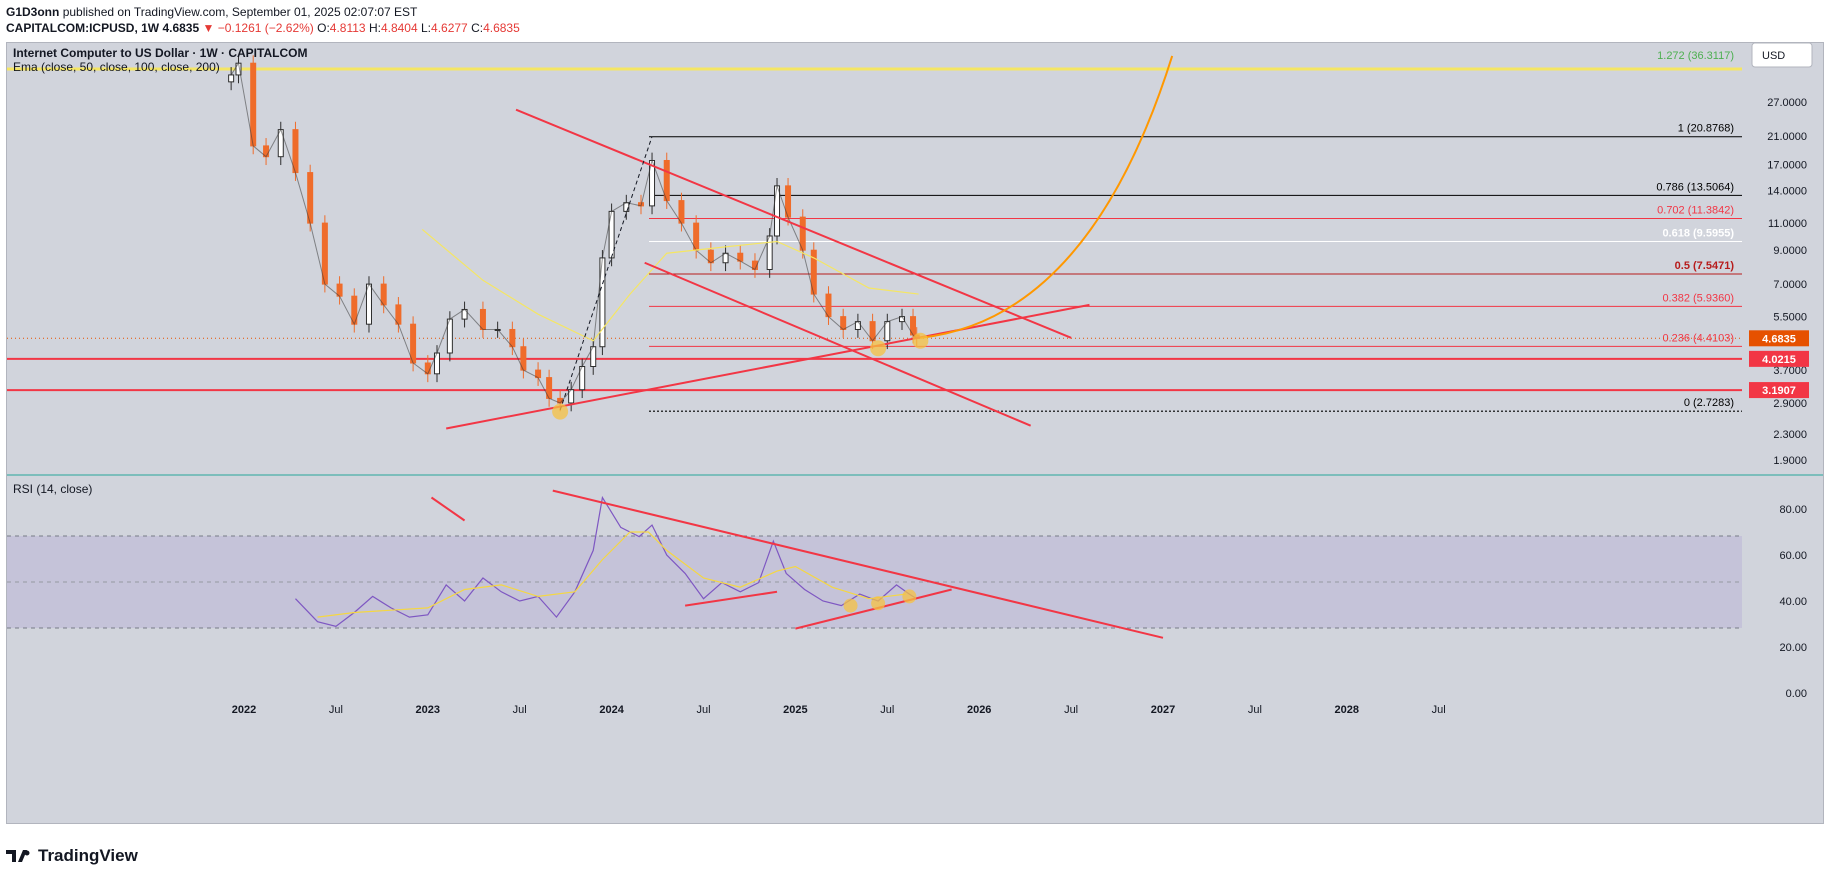 The image size is (1829, 877). Describe the element at coordinates (1790, 371) in the screenshot. I see `y-tick-label: 3.7000` at that location.